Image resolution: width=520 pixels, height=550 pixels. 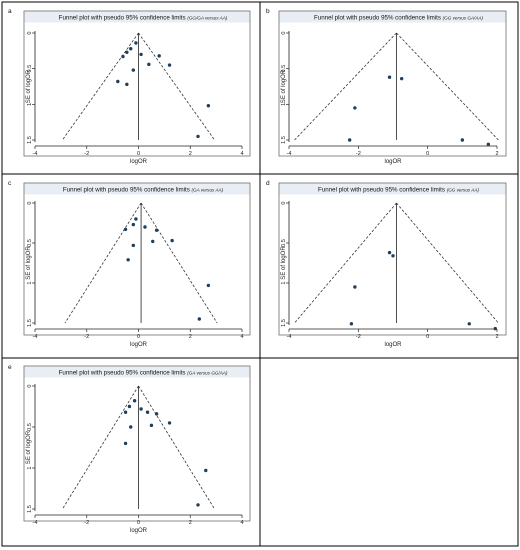 What do you see at coordinates (208, 189) in the screenshot?
I see `chart-subtitle: (GA versus AA)` at bounding box center [208, 189].